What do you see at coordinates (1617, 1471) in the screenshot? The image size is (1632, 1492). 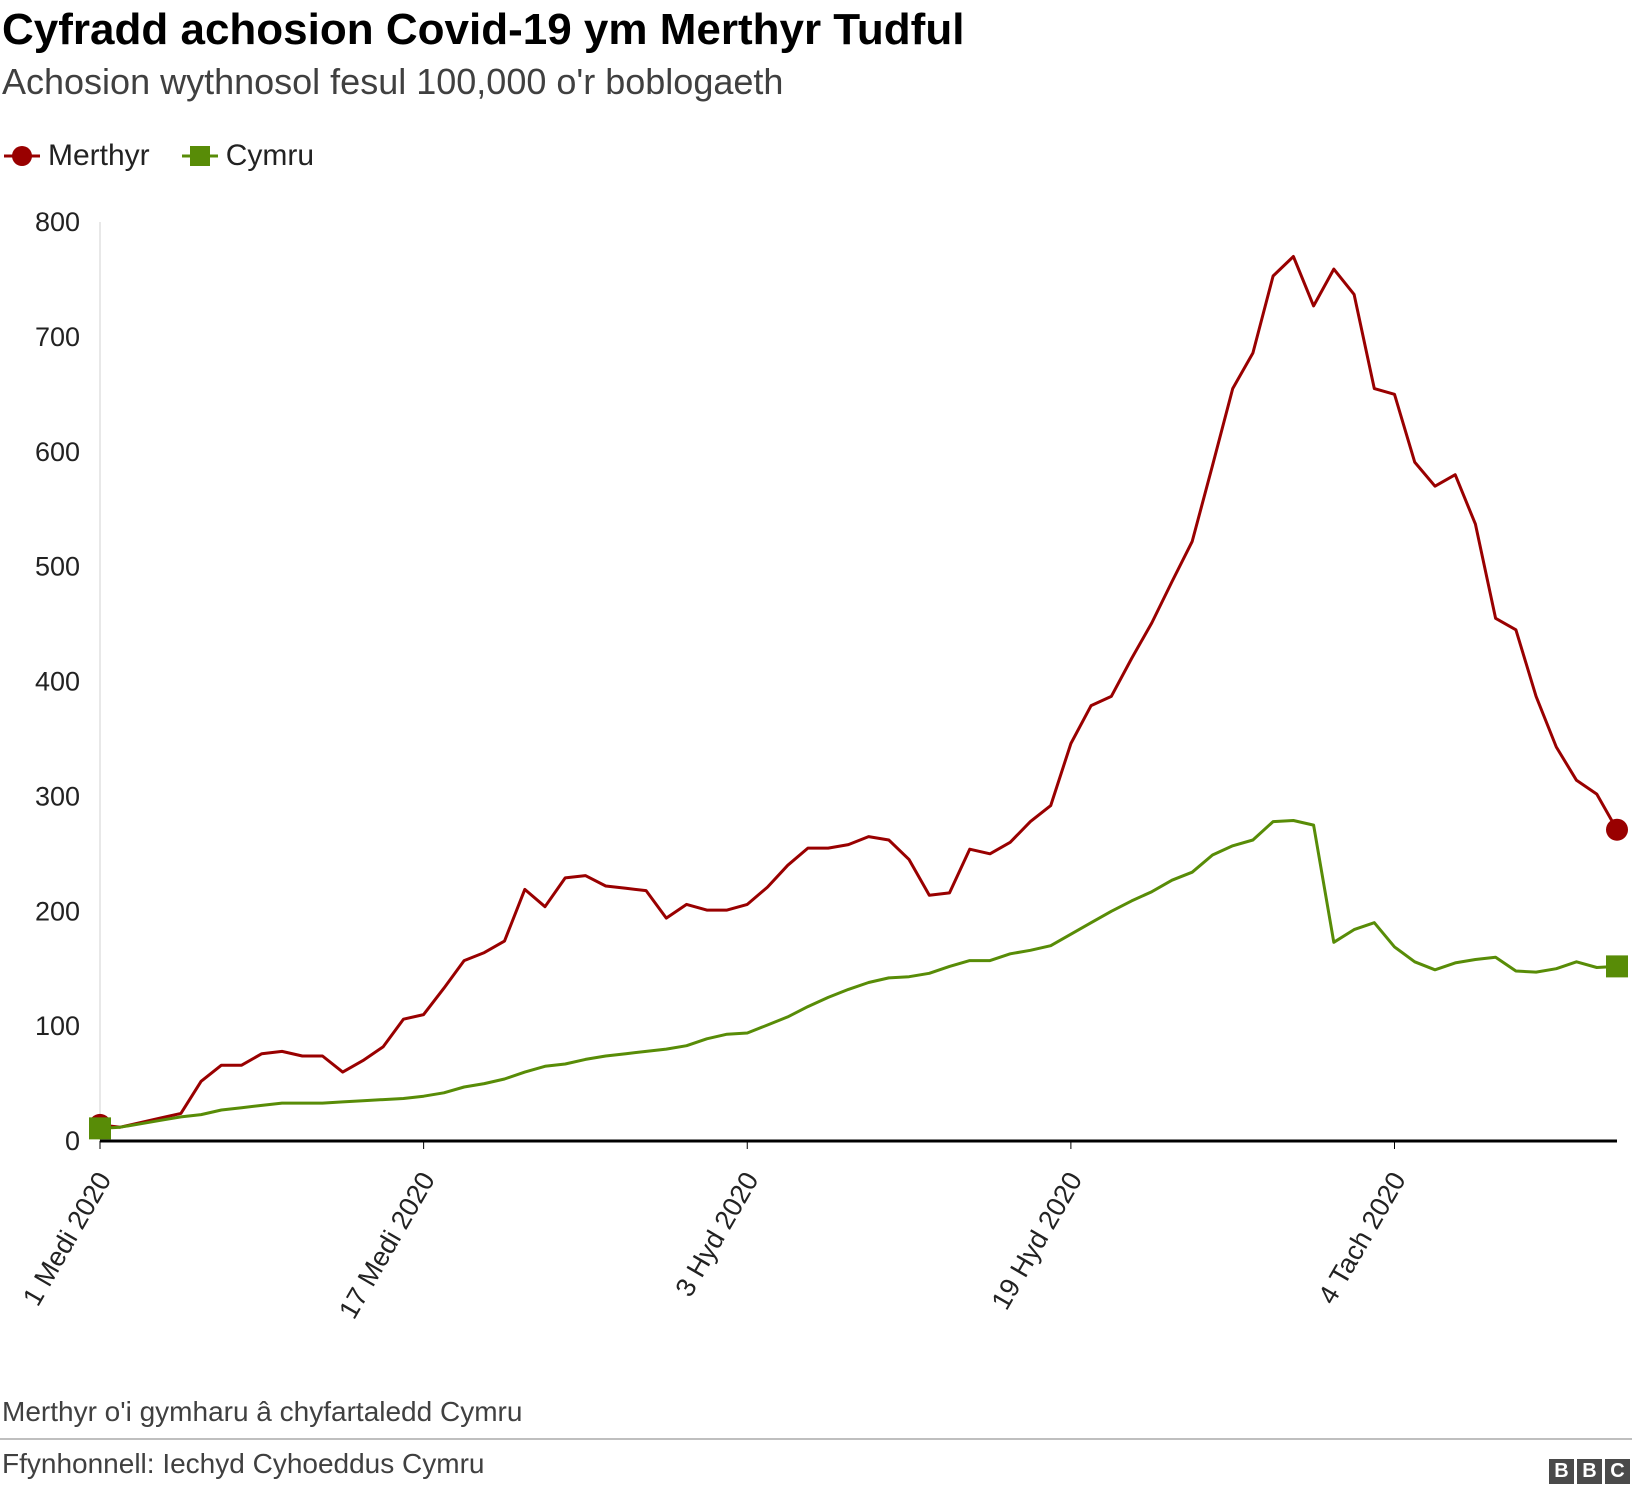 I see `logo-letter-c: C` at bounding box center [1617, 1471].